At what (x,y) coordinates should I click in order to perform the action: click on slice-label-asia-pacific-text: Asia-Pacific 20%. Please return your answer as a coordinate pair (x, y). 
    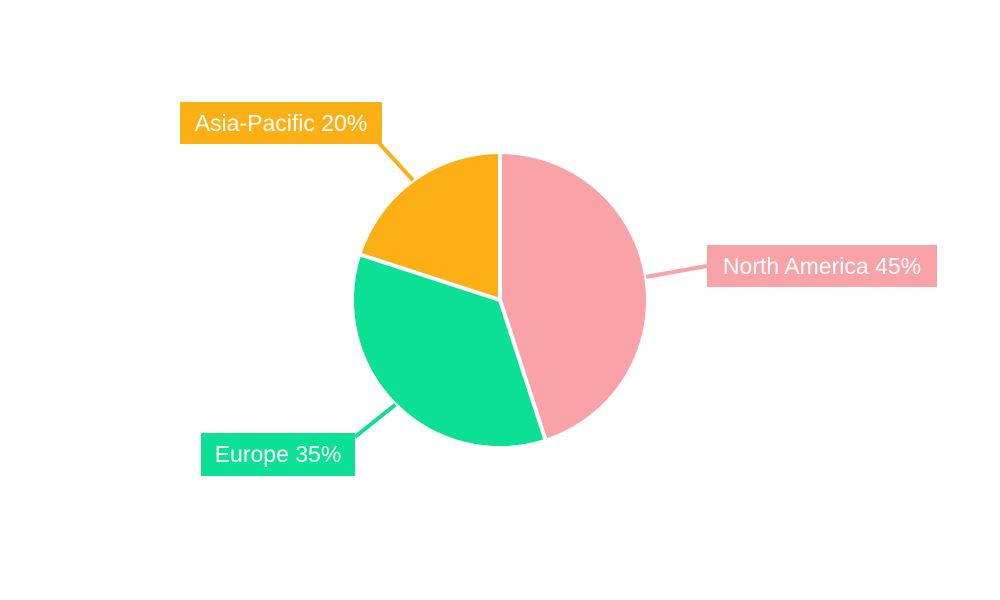
    Looking at the image, I should click on (281, 122).